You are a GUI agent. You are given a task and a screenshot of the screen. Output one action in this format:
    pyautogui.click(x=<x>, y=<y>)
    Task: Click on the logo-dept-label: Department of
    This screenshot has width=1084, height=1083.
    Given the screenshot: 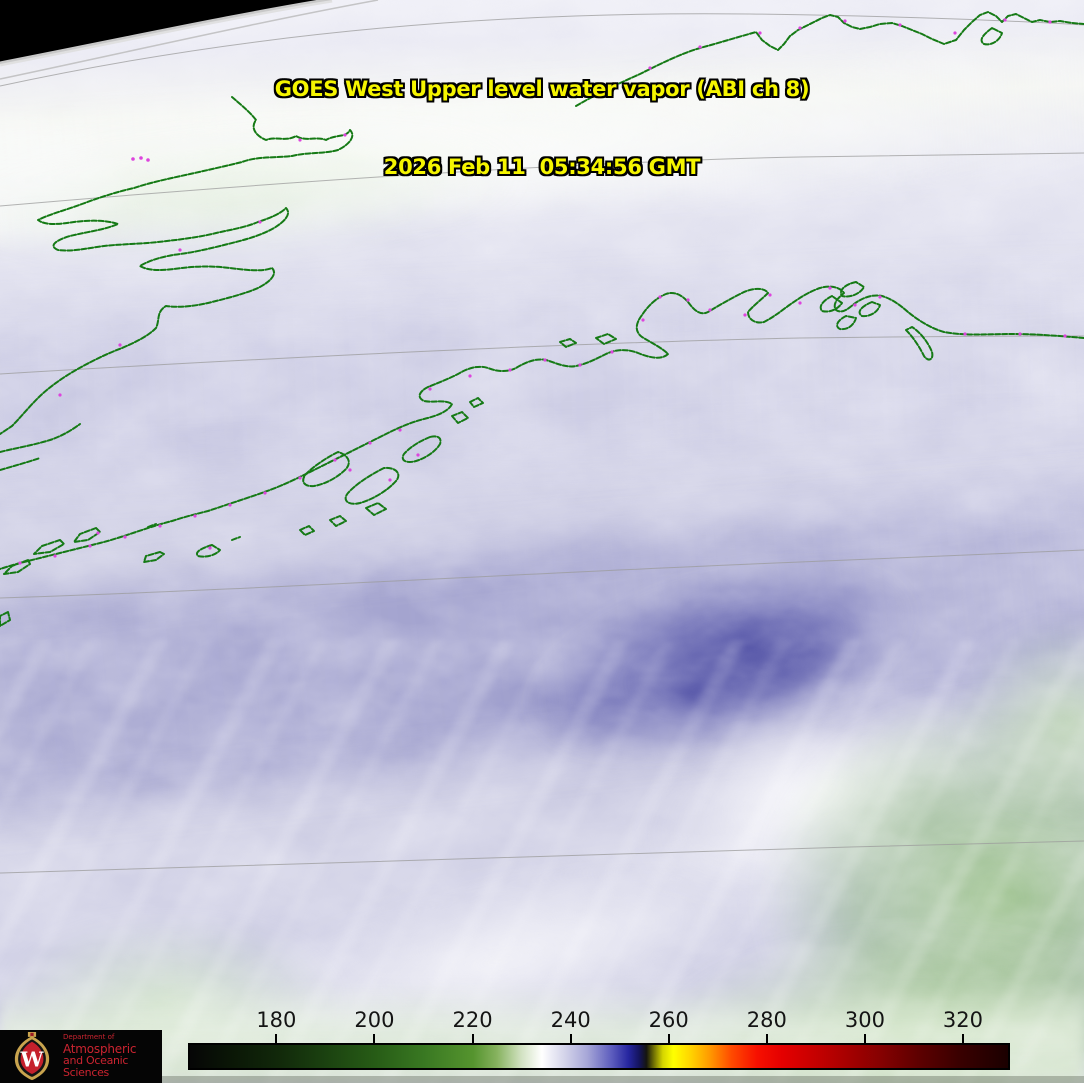 What is the action you would take?
    pyautogui.click(x=89, y=1037)
    